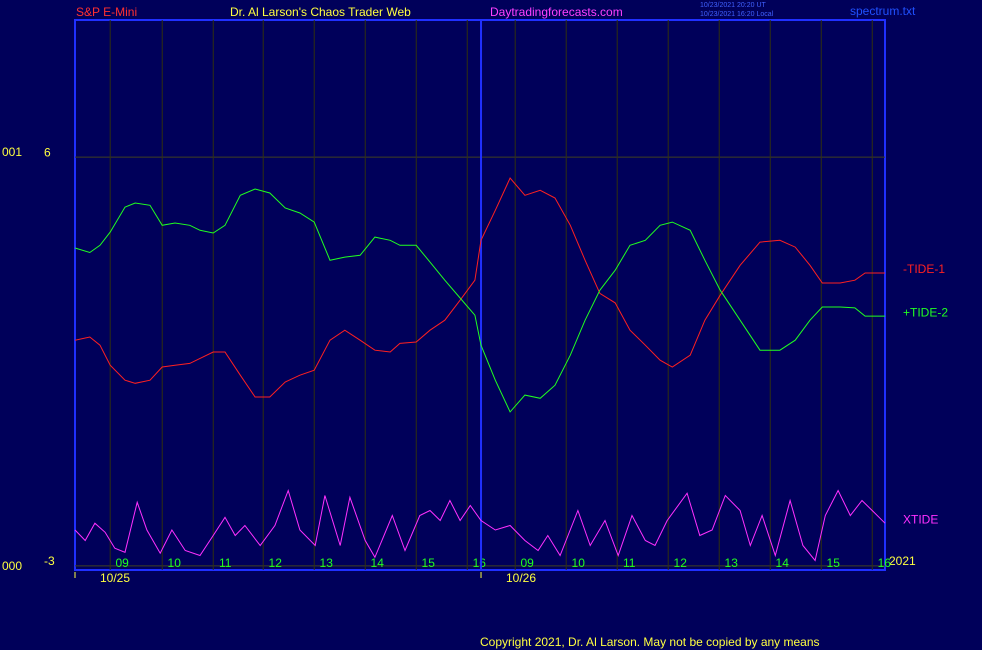 The image size is (982, 650). What do you see at coordinates (12, 152) in the screenshot?
I see `left-label: 001` at bounding box center [12, 152].